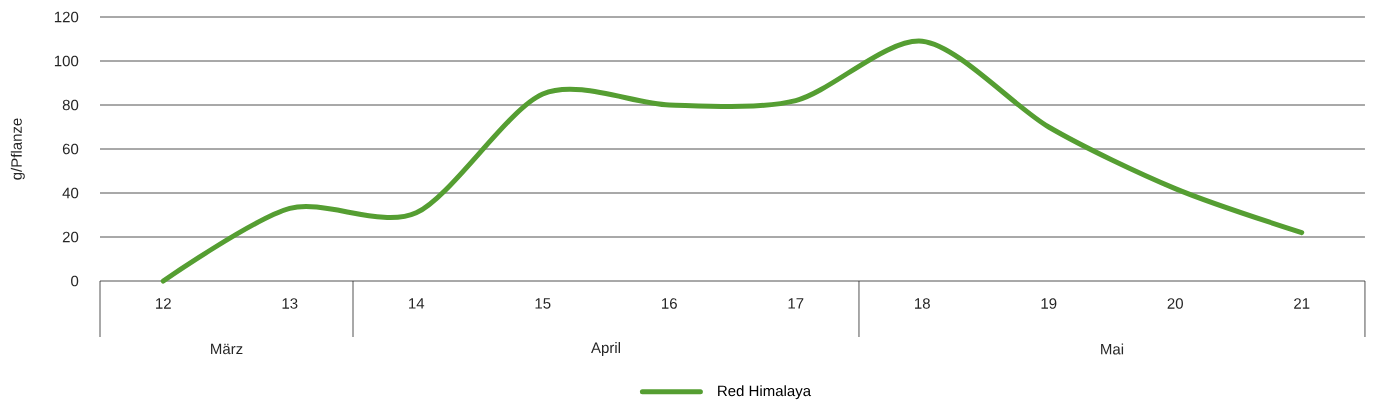 This screenshot has height=412, width=1385. Describe the element at coordinates (227, 349) in the screenshot. I see `text: März` at that location.